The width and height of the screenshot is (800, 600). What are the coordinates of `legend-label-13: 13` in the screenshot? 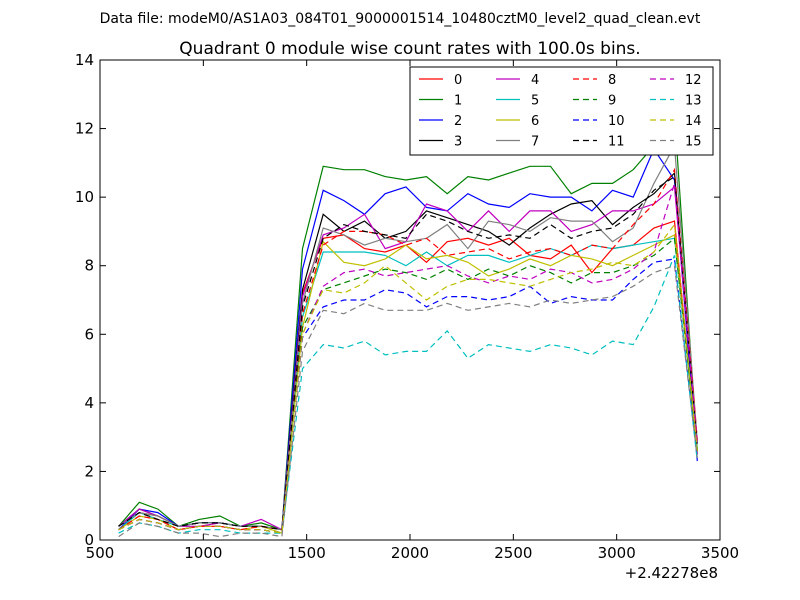 It's located at (693, 101).